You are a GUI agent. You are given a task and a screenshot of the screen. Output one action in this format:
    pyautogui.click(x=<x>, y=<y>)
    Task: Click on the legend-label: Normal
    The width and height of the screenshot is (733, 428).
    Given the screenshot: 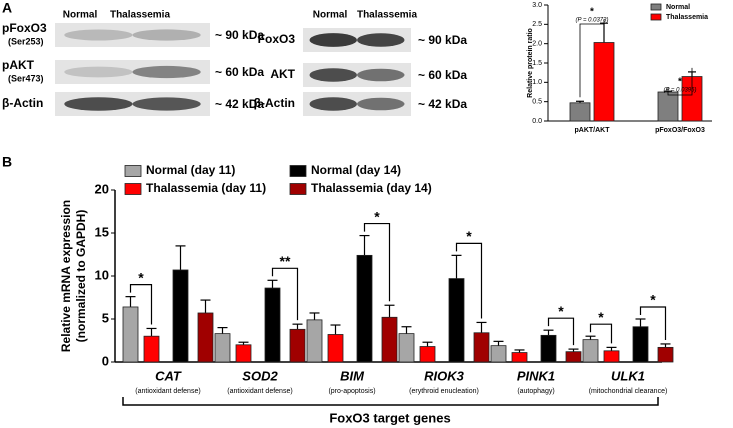 What is the action you would take?
    pyautogui.click(x=678, y=7)
    